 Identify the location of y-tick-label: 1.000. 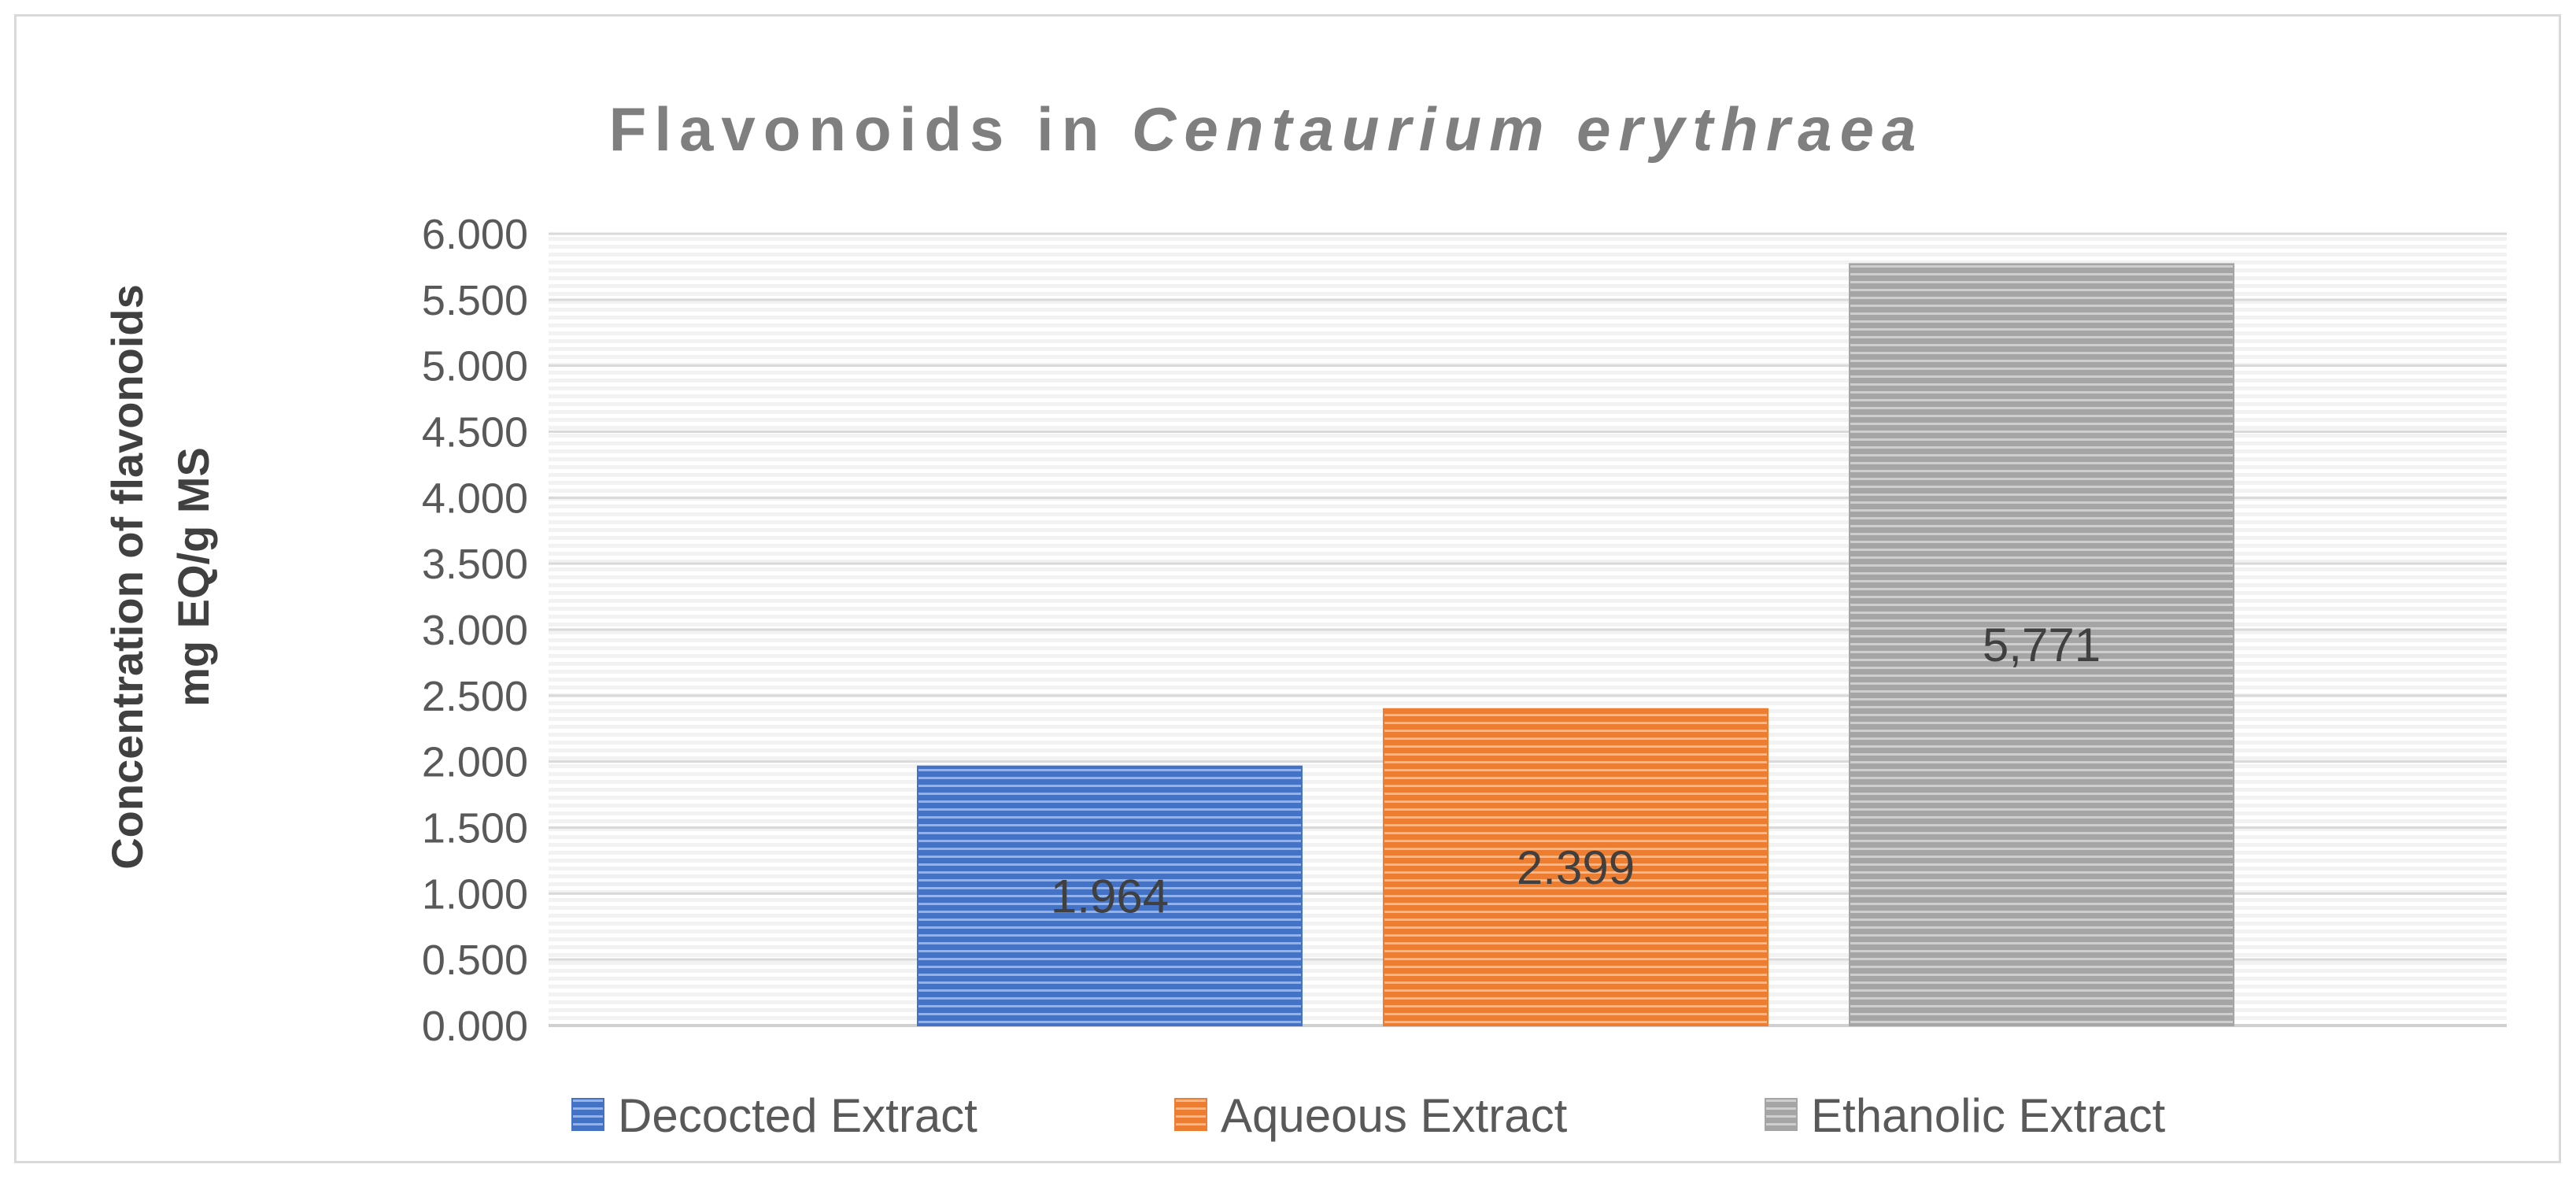
(475, 894).